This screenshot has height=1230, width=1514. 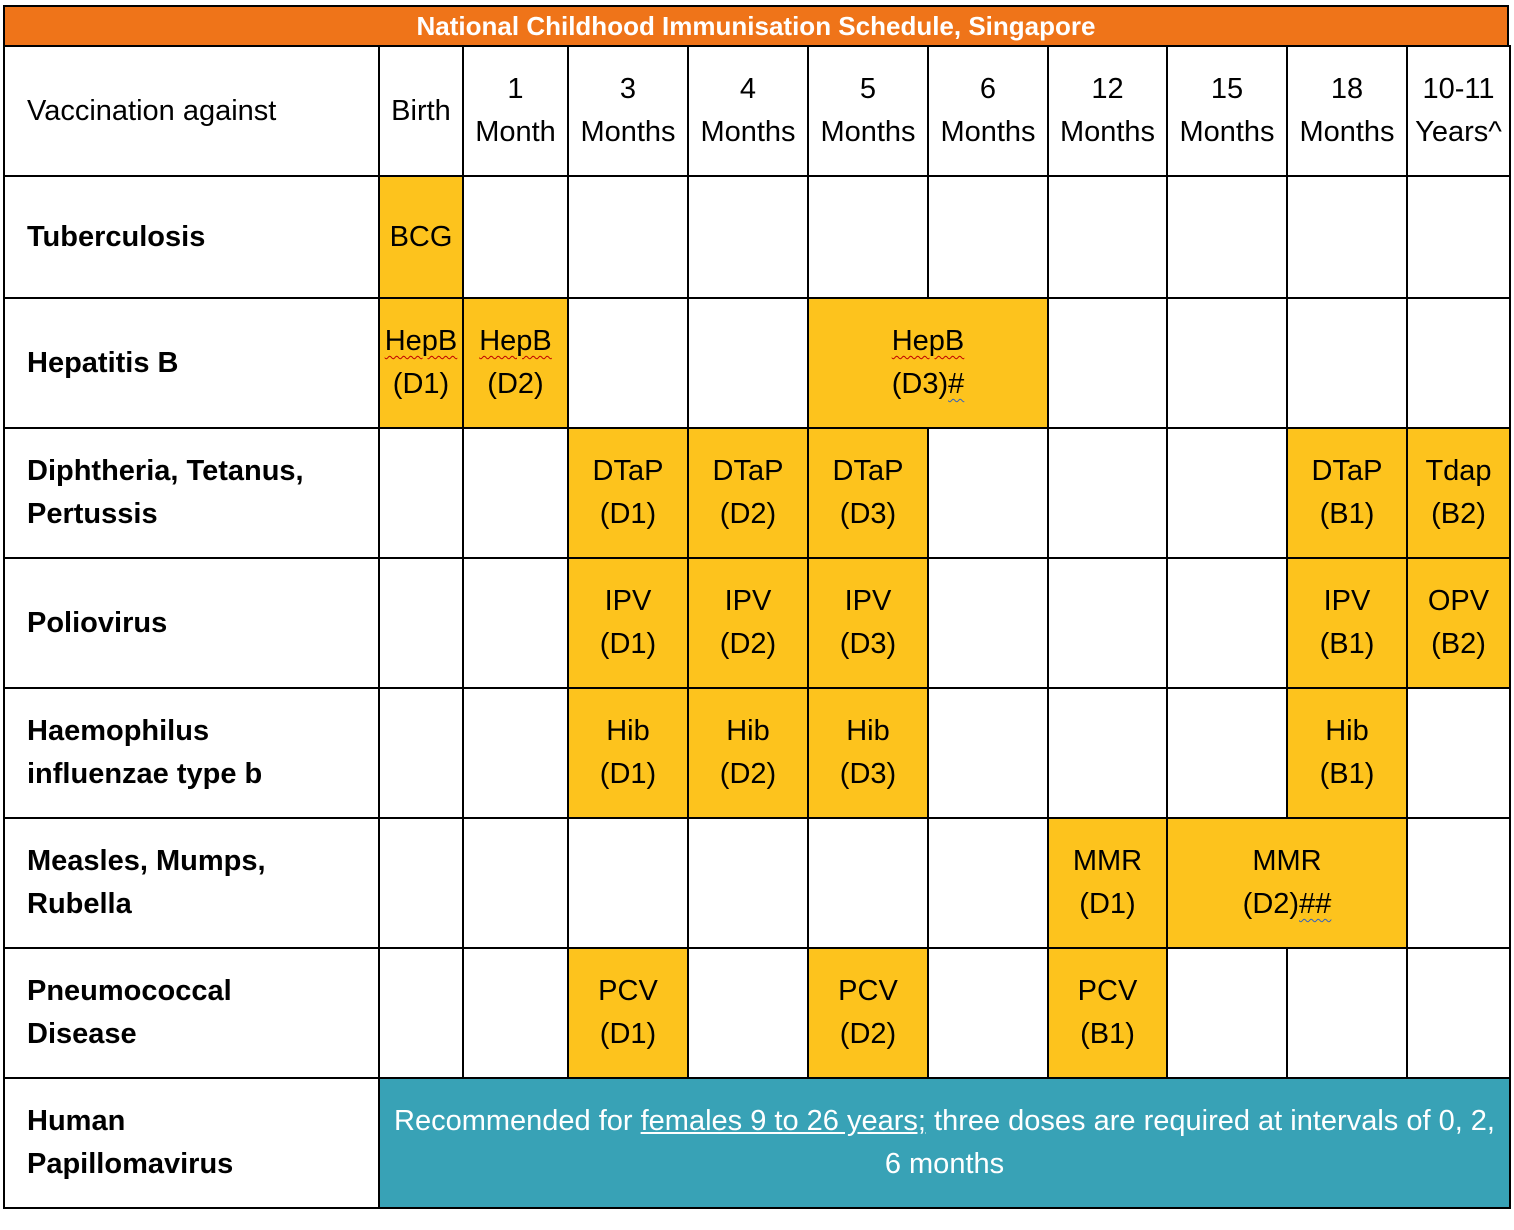 I want to click on col-header-10-11-years: 10-11 Years^, so click(x=1458, y=111).